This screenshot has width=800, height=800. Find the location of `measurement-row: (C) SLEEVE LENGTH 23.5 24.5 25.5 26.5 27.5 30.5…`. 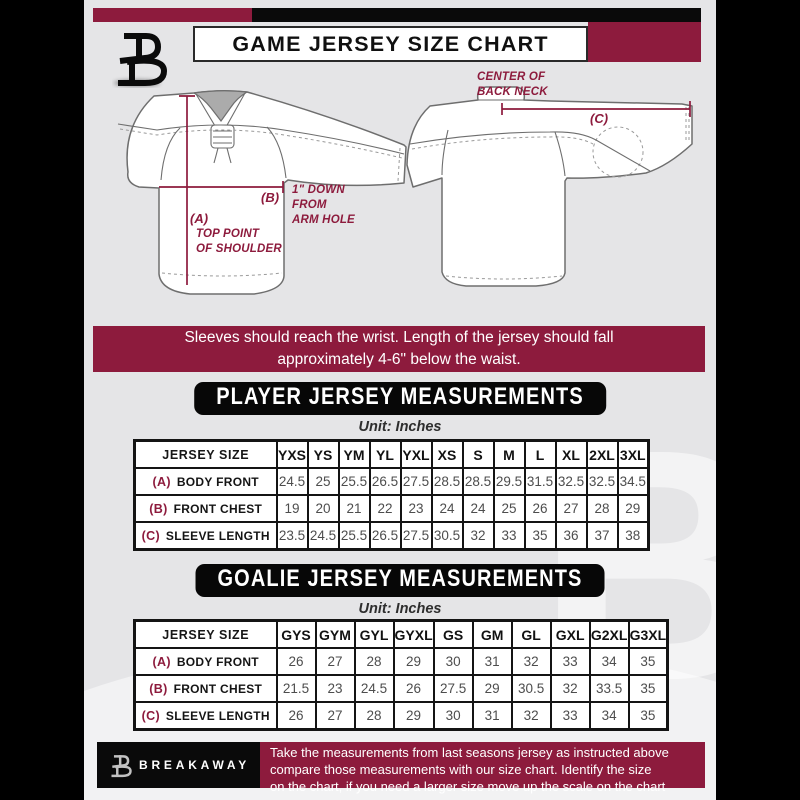

measurement-row: (C) SLEEVE LENGTH 23.5 24.5 25.5 26.5 27.5 30.5… is located at coordinates (391, 536).